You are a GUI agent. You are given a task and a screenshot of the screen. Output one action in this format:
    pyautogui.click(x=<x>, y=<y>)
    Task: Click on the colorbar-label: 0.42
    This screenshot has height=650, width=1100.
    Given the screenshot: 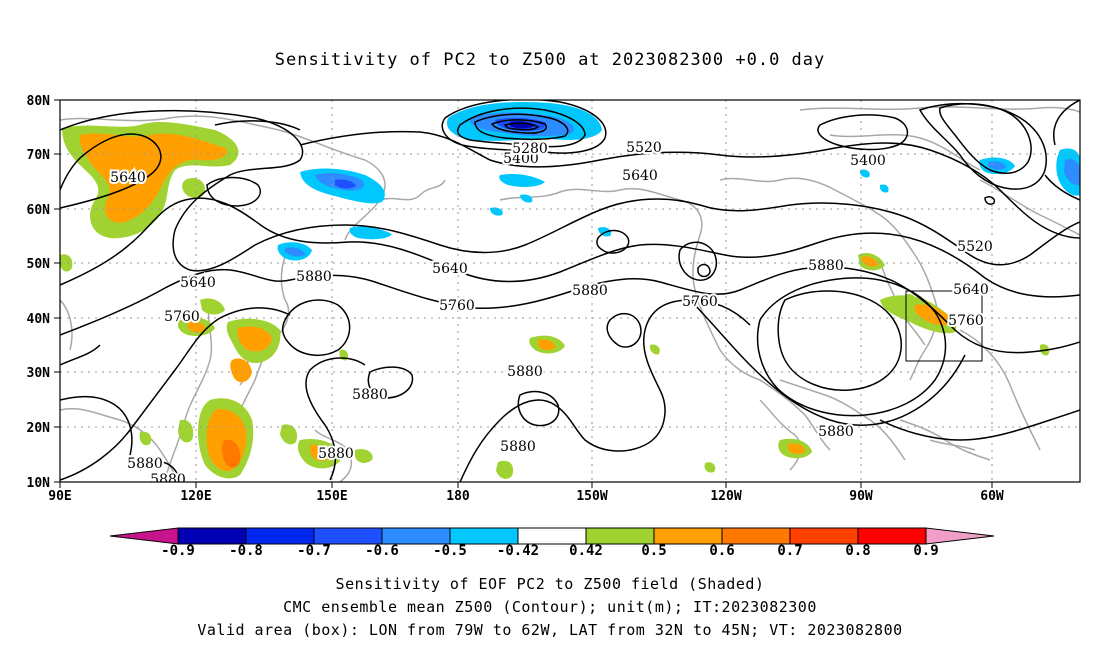 What is the action you would take?
    pyautogui.click(x=586, y=551)
    